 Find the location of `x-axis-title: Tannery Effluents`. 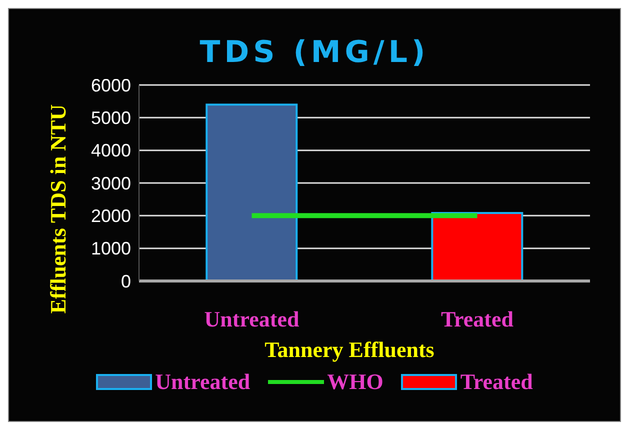

x-axis-title: Tannery Effluents is located at coordinates (350, 350).